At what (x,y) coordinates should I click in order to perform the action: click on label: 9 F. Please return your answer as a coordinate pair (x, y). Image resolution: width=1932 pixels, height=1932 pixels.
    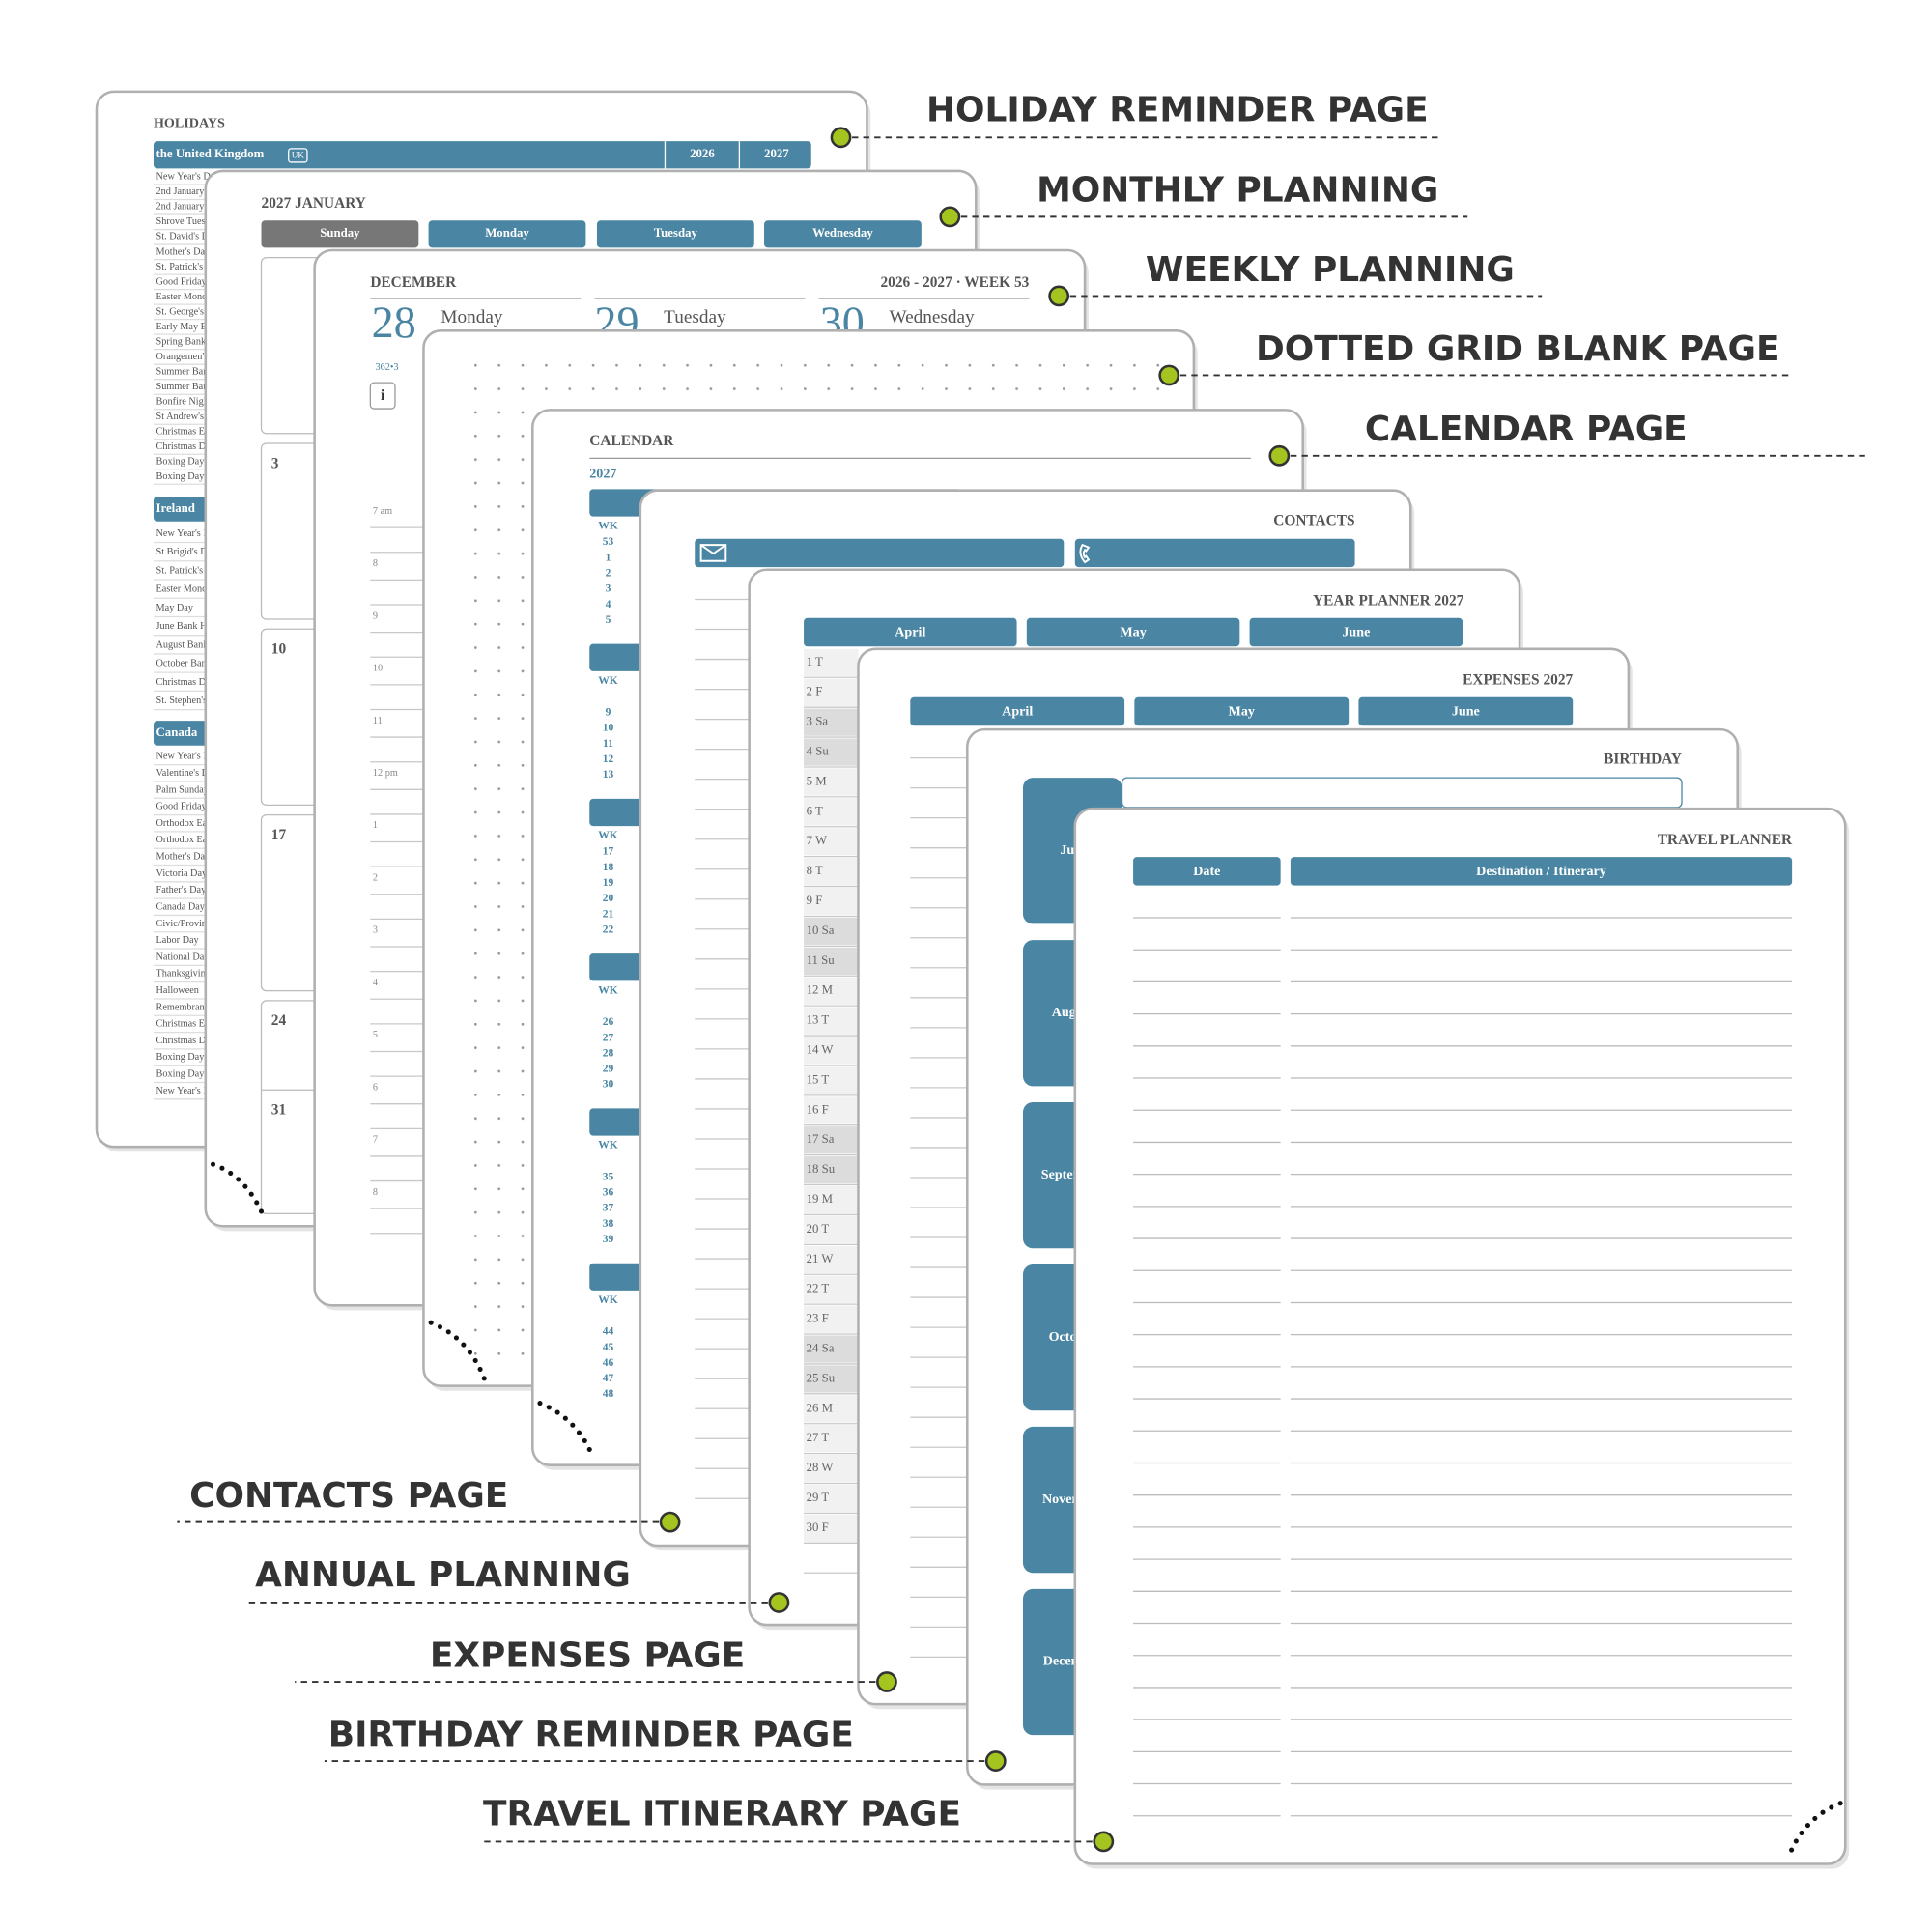
    Looking at the image, I should click on (815, 900).